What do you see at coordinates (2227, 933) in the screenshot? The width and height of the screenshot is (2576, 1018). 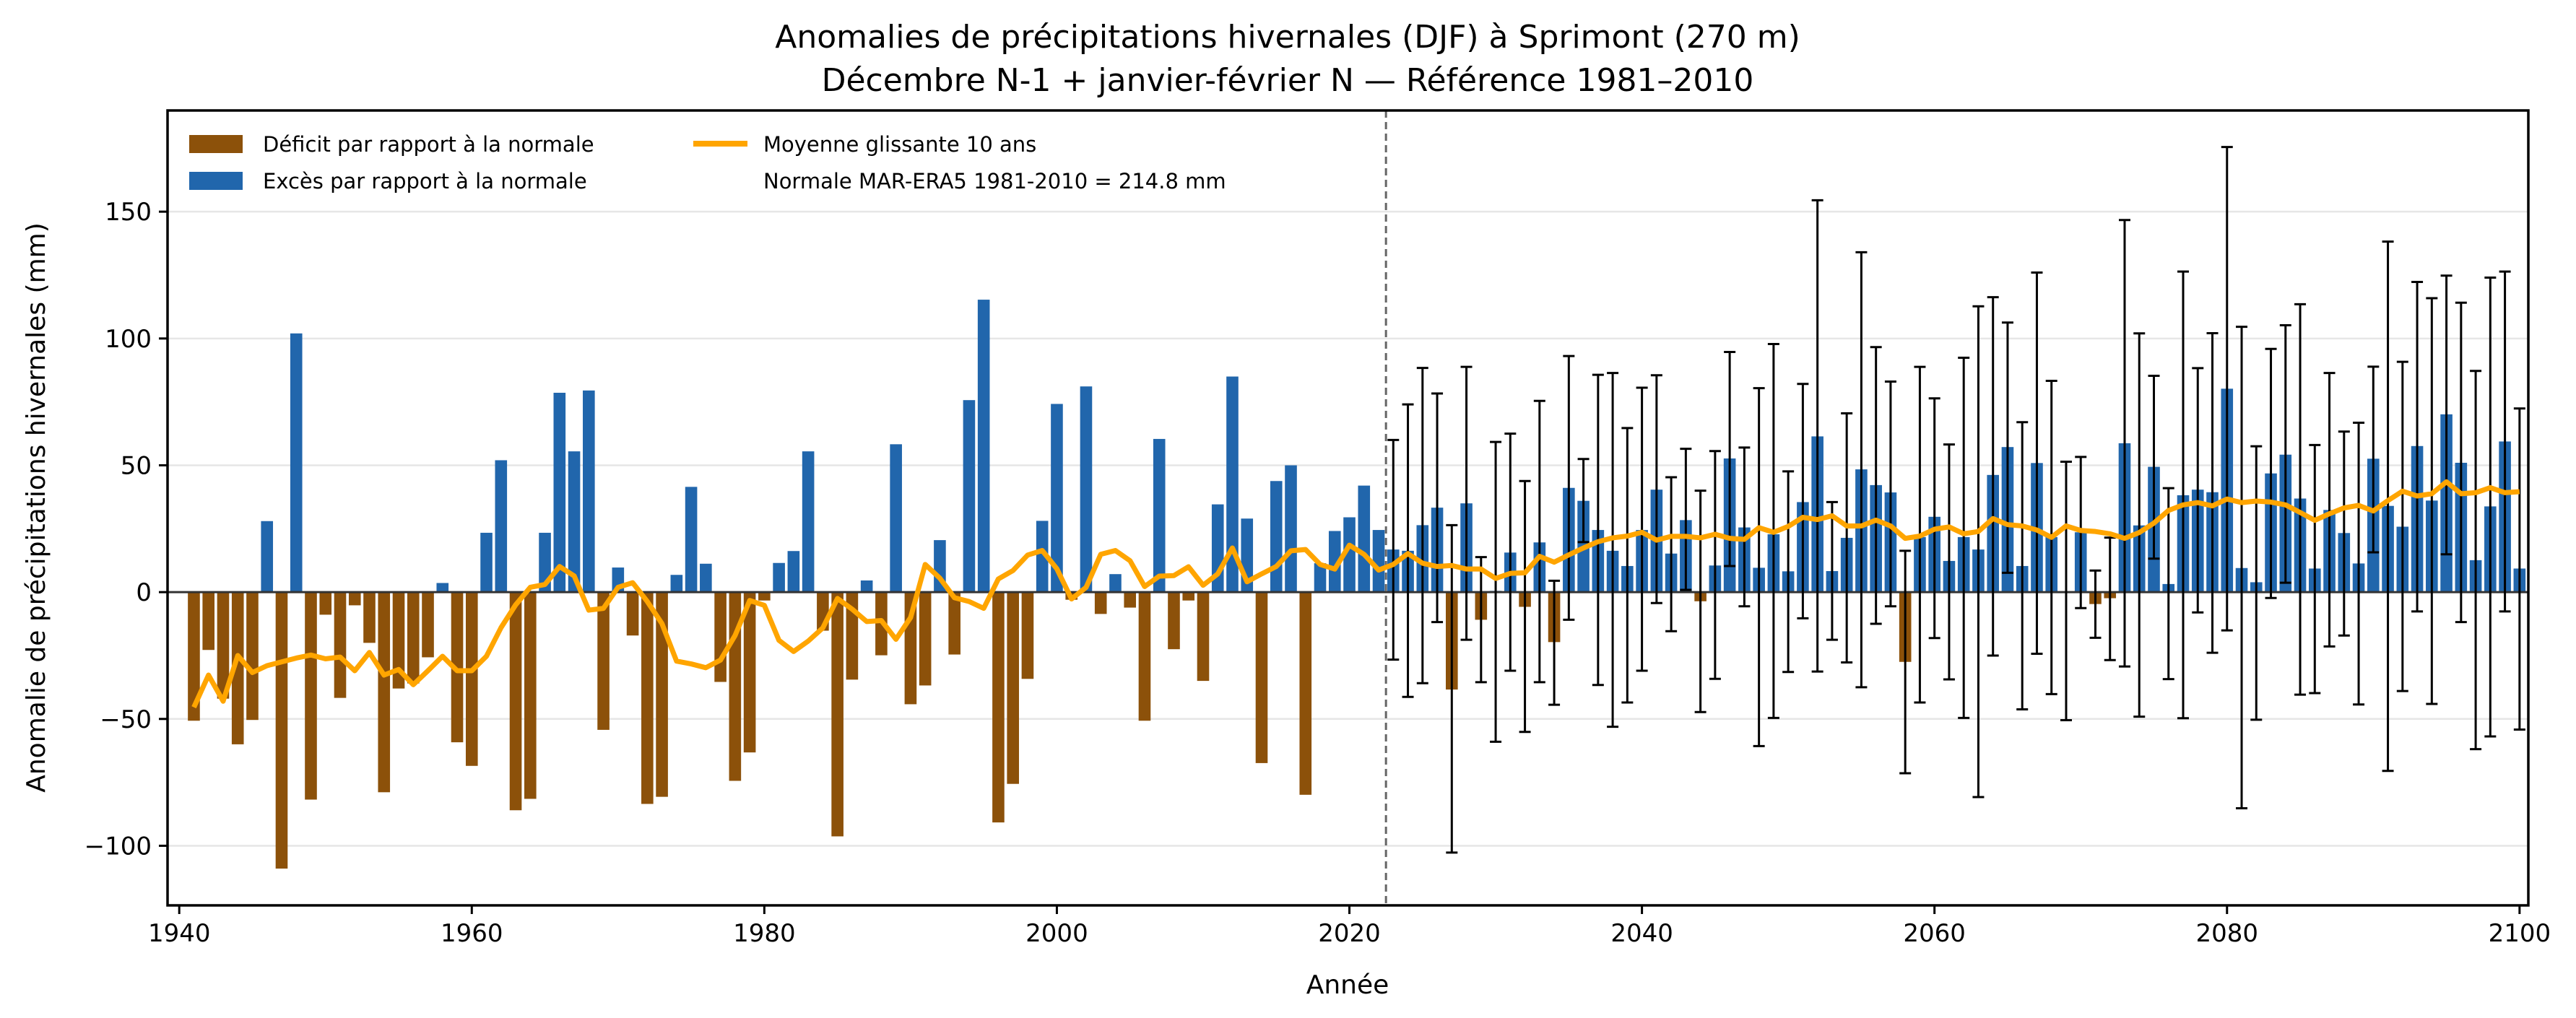 I see `x-tick-label: 2080` at bounding box center [2227, 933].